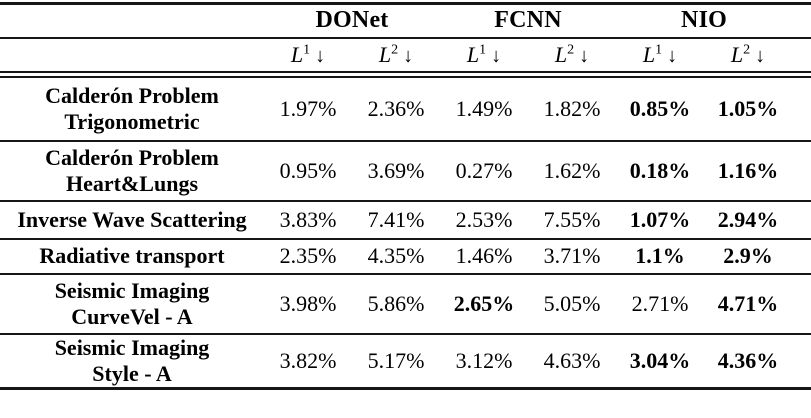  Describe the element at coordinates (132, 108) in the screenshot. I see `row-label: Calderón Problem Trigonometric` at that location.